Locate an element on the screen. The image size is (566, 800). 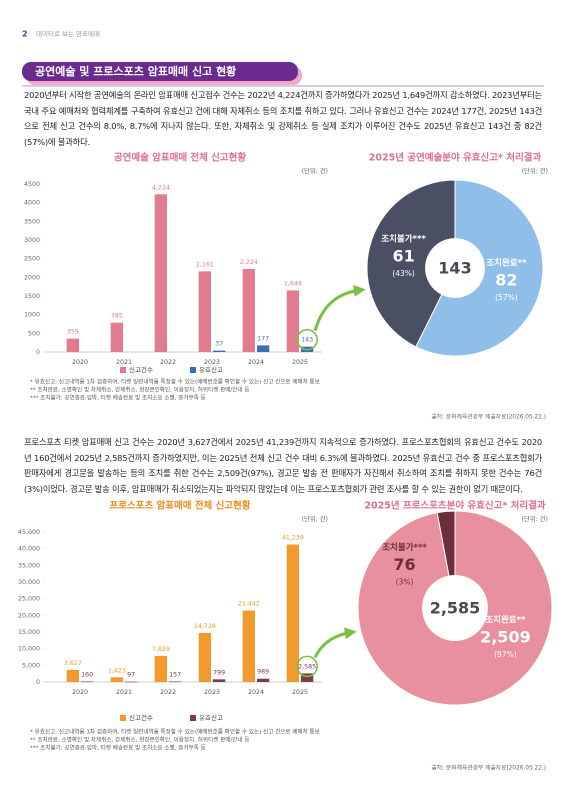
y-tick-label: 500 is located at coordinates (34, 333).